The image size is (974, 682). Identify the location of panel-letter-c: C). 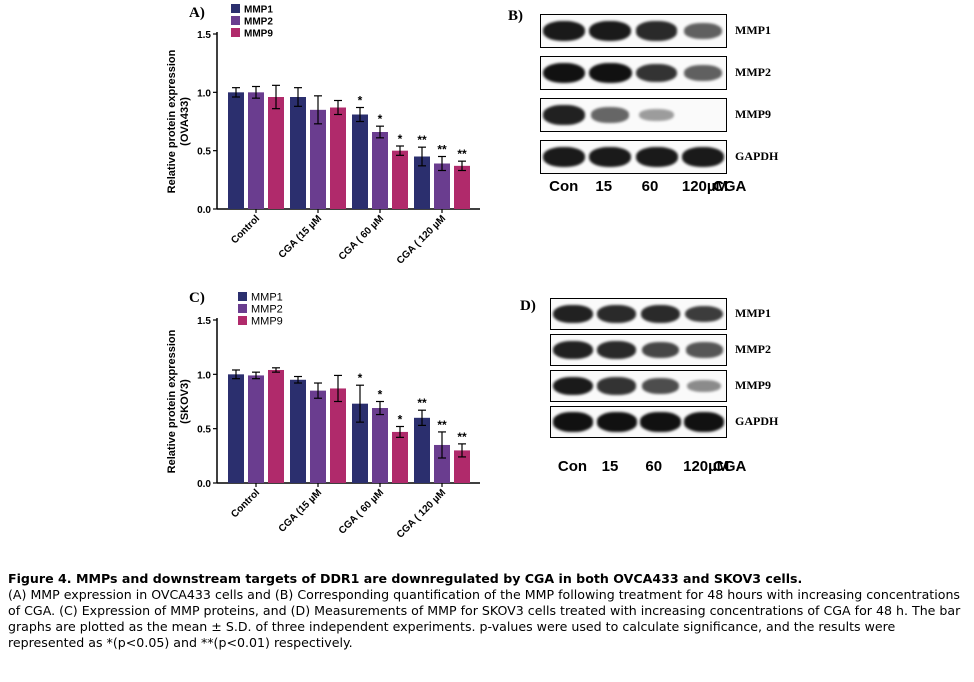
(197, 298).